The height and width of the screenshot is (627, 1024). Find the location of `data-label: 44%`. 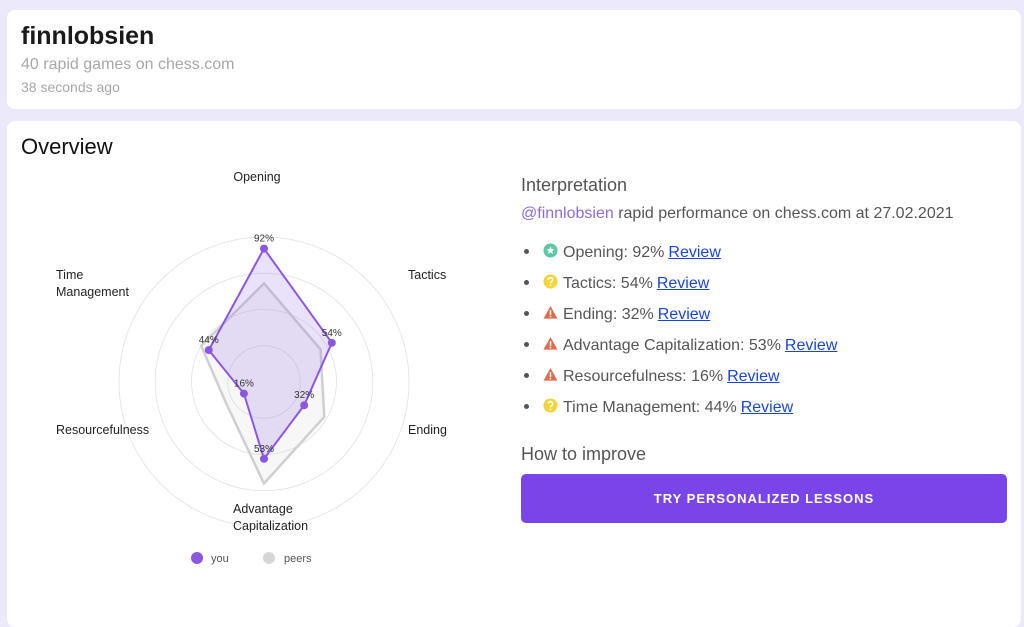

data-label: 44% is located at coordinates (209, 340).